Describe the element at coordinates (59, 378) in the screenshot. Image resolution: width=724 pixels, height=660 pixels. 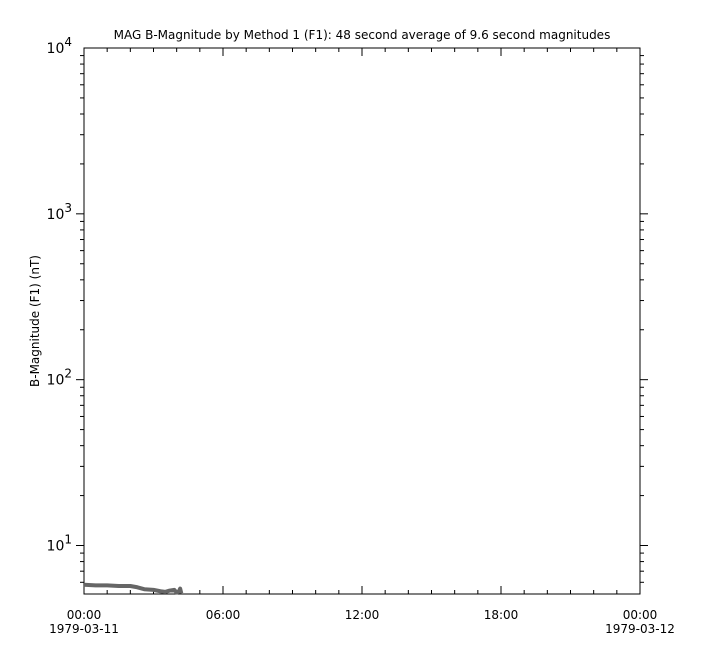
I see `y-tick-label: 10²` at that location.